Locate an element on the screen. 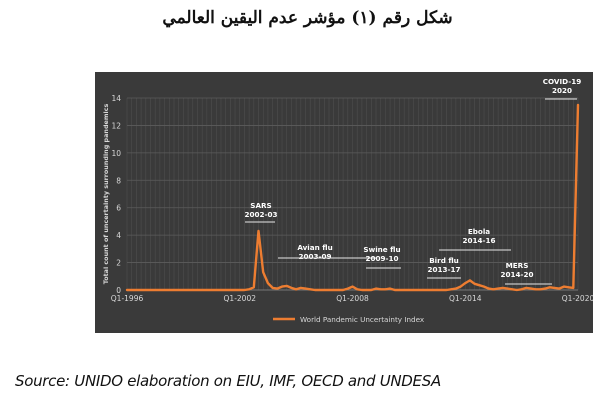 This screenshot has width=615, height=404. annotation-period: 2014-20 is located at coordinates (517, 274).